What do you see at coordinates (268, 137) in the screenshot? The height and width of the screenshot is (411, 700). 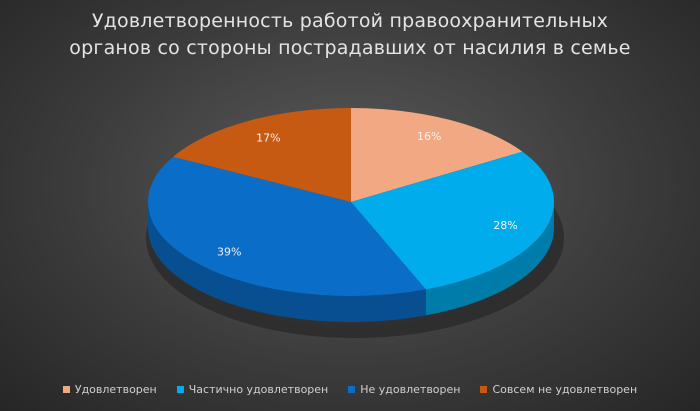 I see `pie-data-label-3: 17%` at bounding box center [268, 137].